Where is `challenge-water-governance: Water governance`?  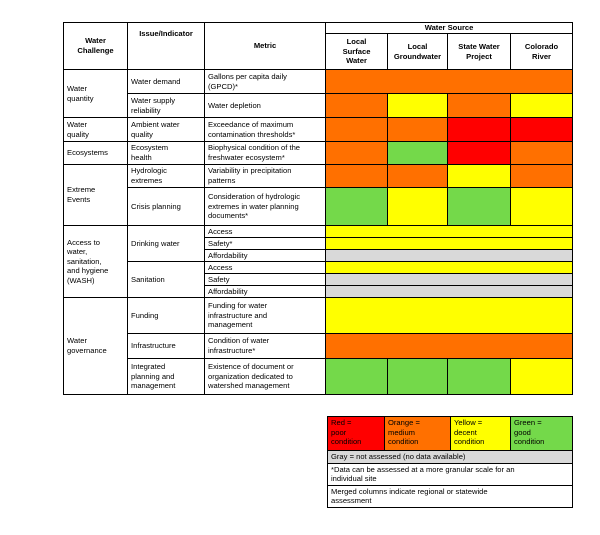
challenge-water-governance: Water governance is located at coordinates (95, 346).